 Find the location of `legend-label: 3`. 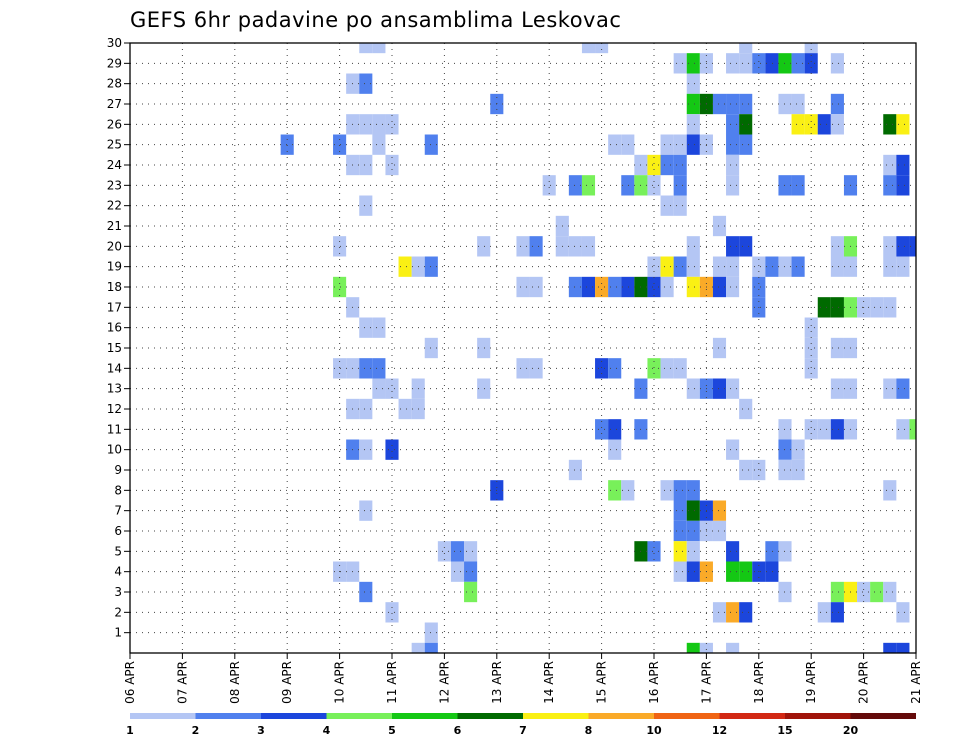

legend-label: 3 is located at coordinates (261, 730).